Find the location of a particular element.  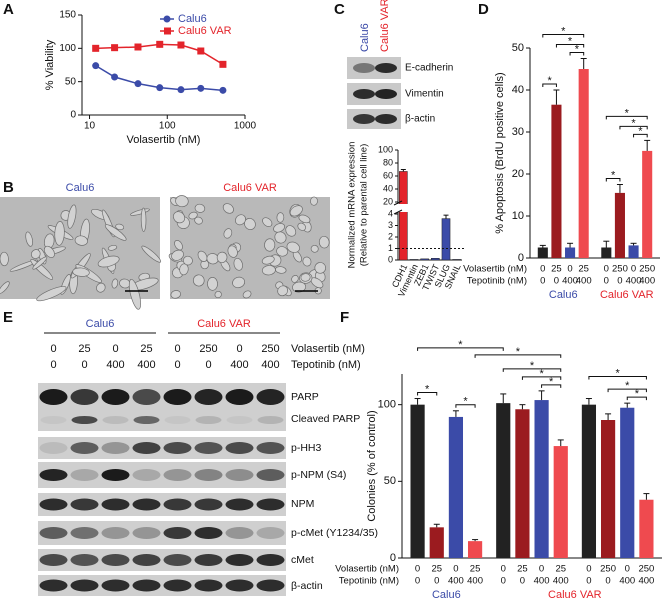

y-tick-label: 40 is located at coordinates (518, 90).